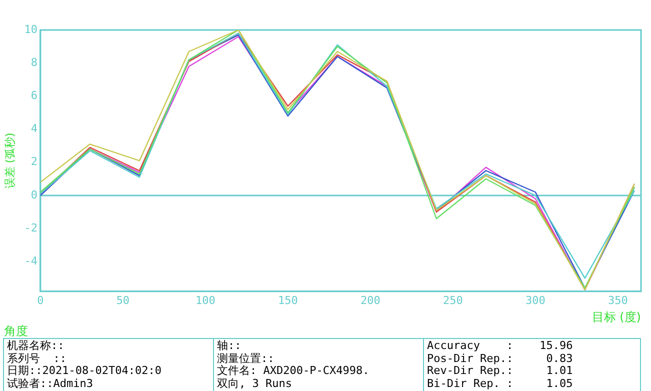 This screenshot has height=391, width=651. What do you see at coordinates (616, 317) in the screenshot?
I see `x-axis-title: 目标 (度)` at bounding box center [616, 317].